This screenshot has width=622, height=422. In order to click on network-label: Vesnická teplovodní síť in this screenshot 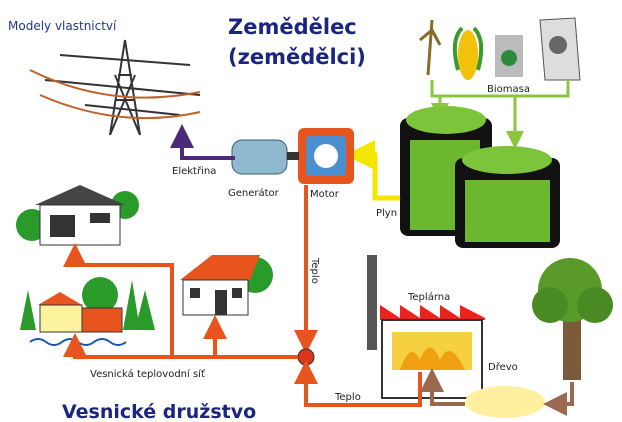, I will do `click(147, 374)`.